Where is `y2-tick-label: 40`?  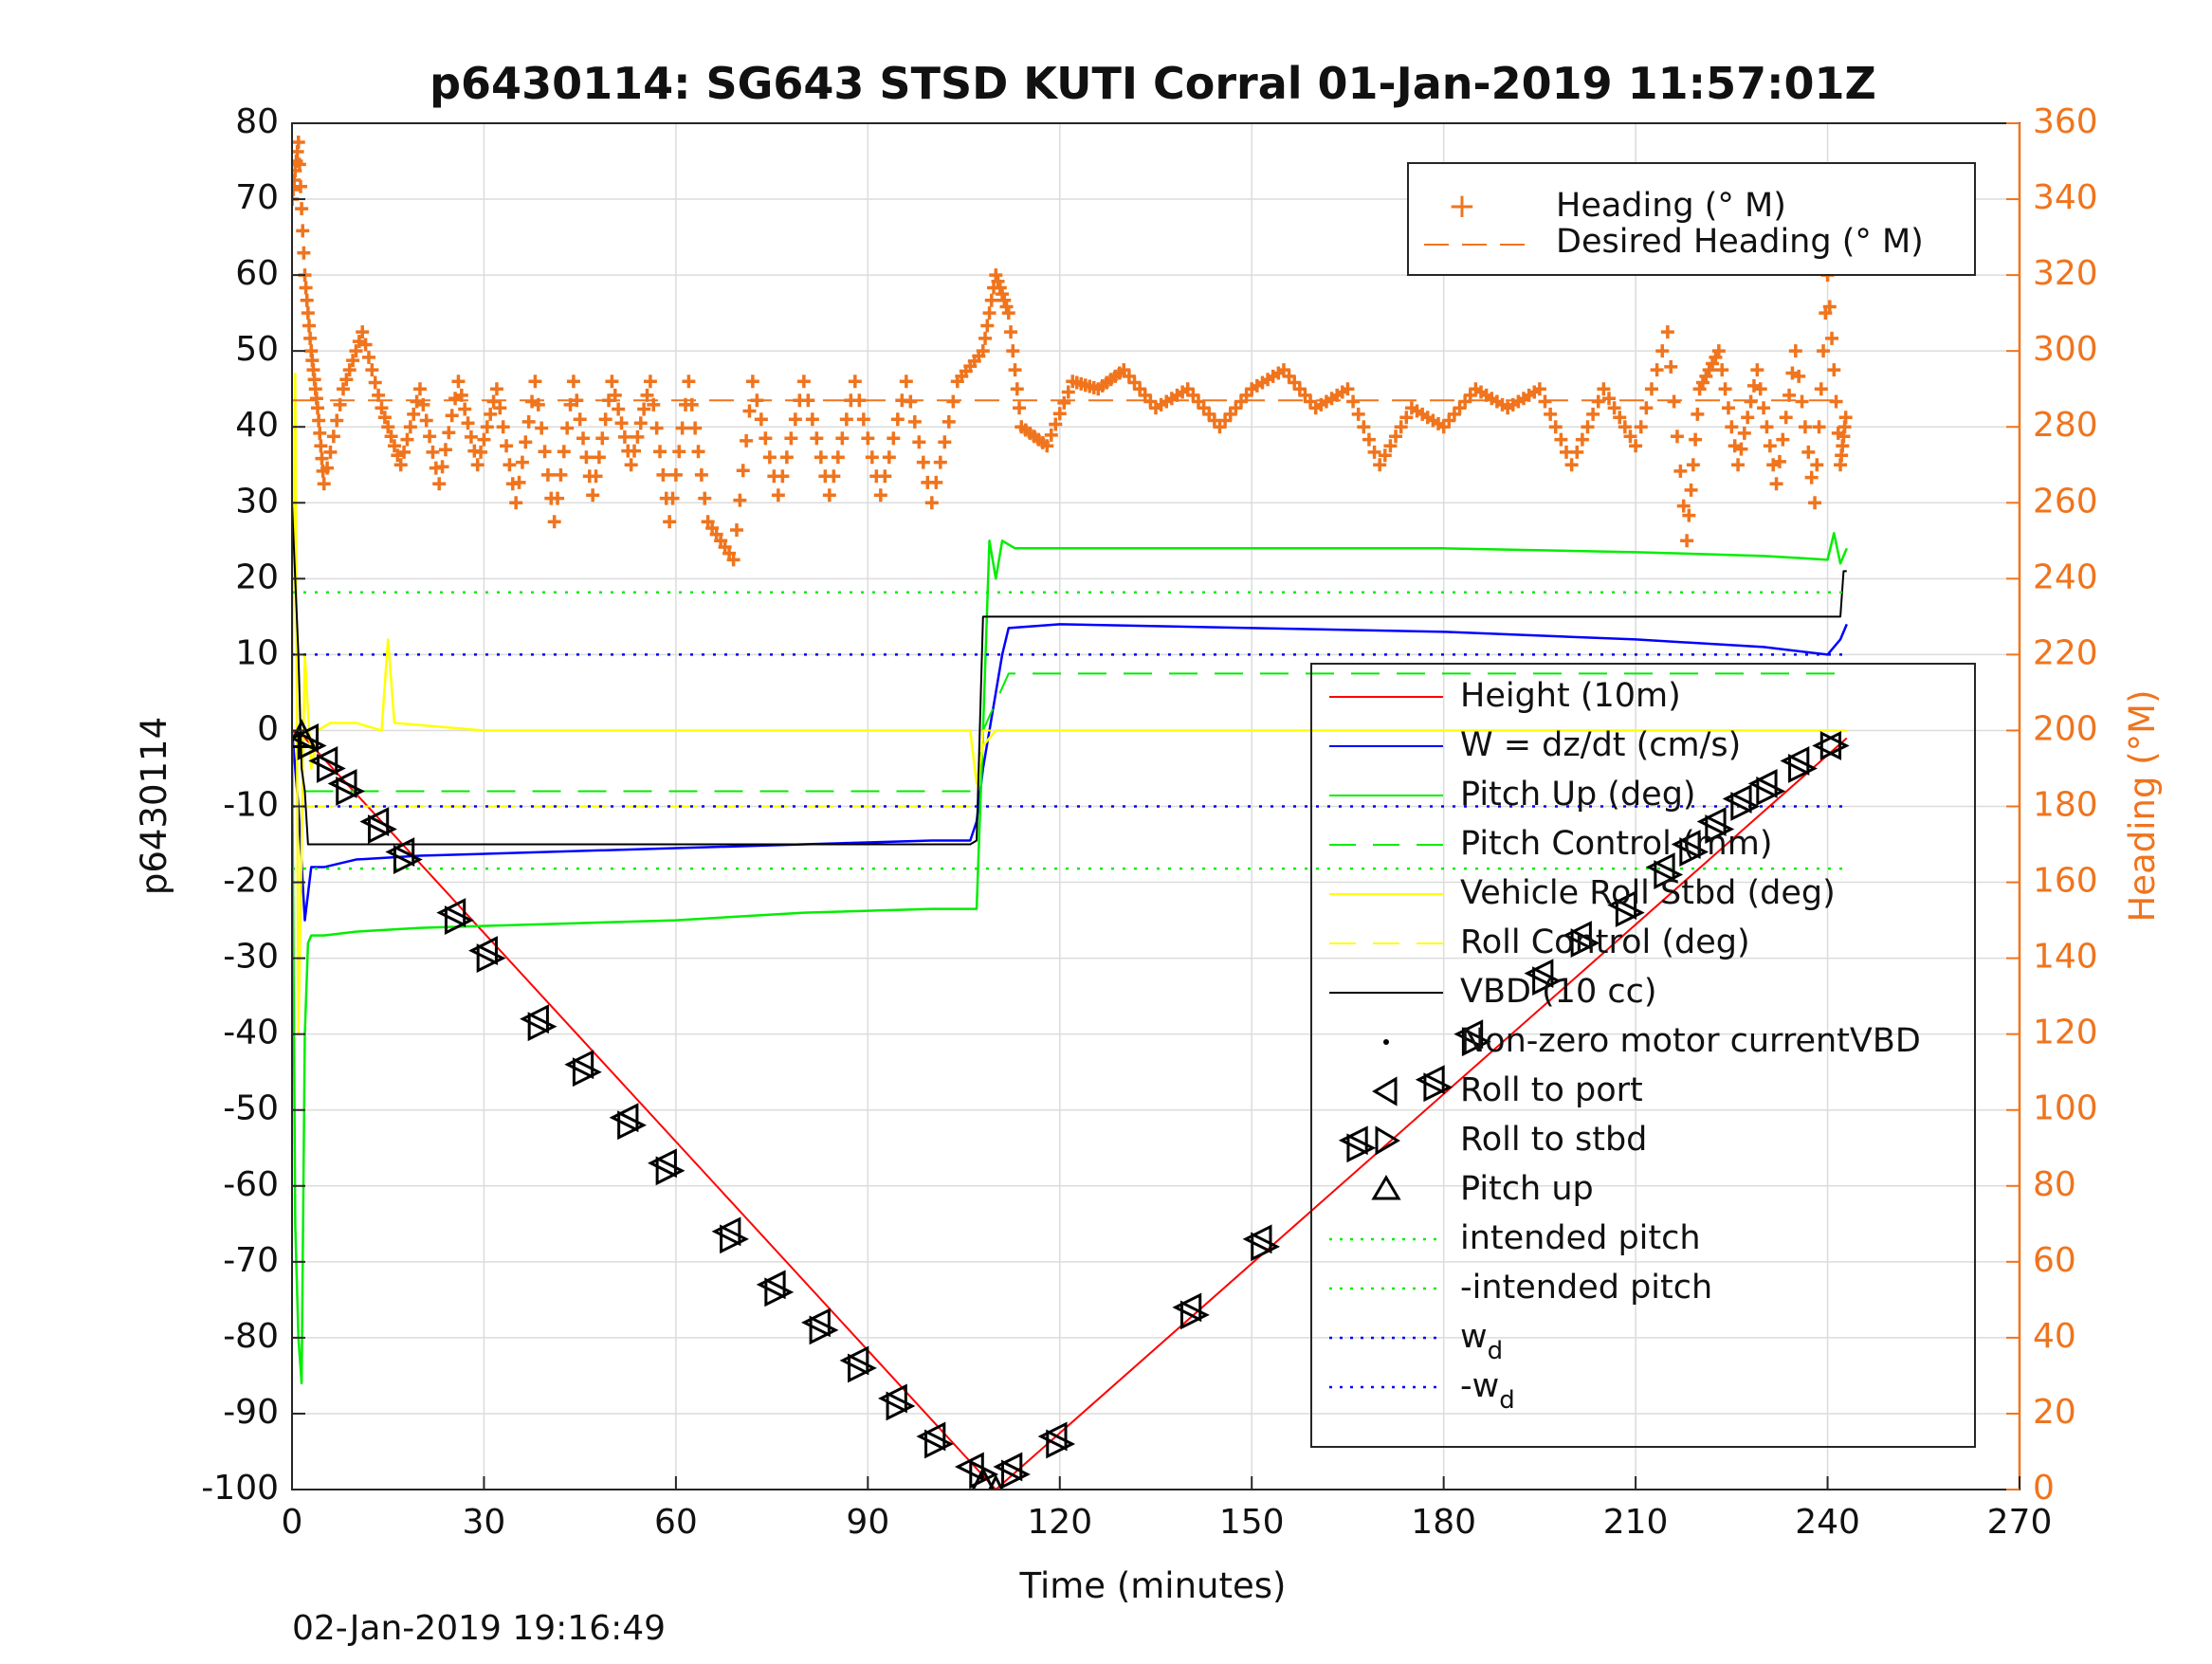
y2-tick-label: 40 is located at coordinates (2054, 1336).